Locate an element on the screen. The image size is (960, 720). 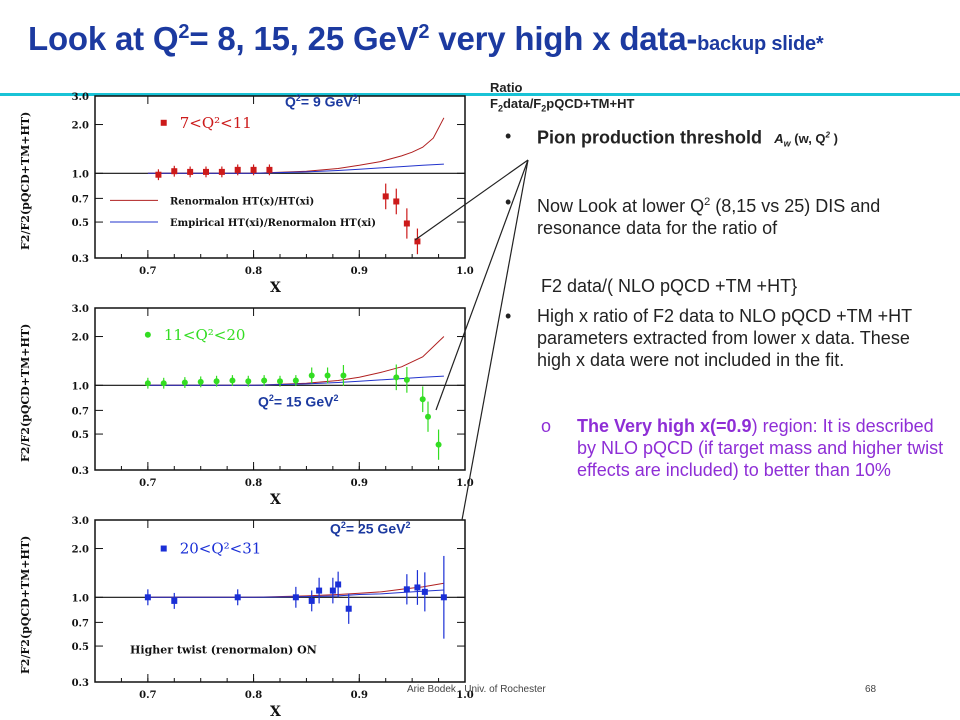
footer-author: Arie Bodek , Univ. of Rochester is located at coordinates (476, 689).